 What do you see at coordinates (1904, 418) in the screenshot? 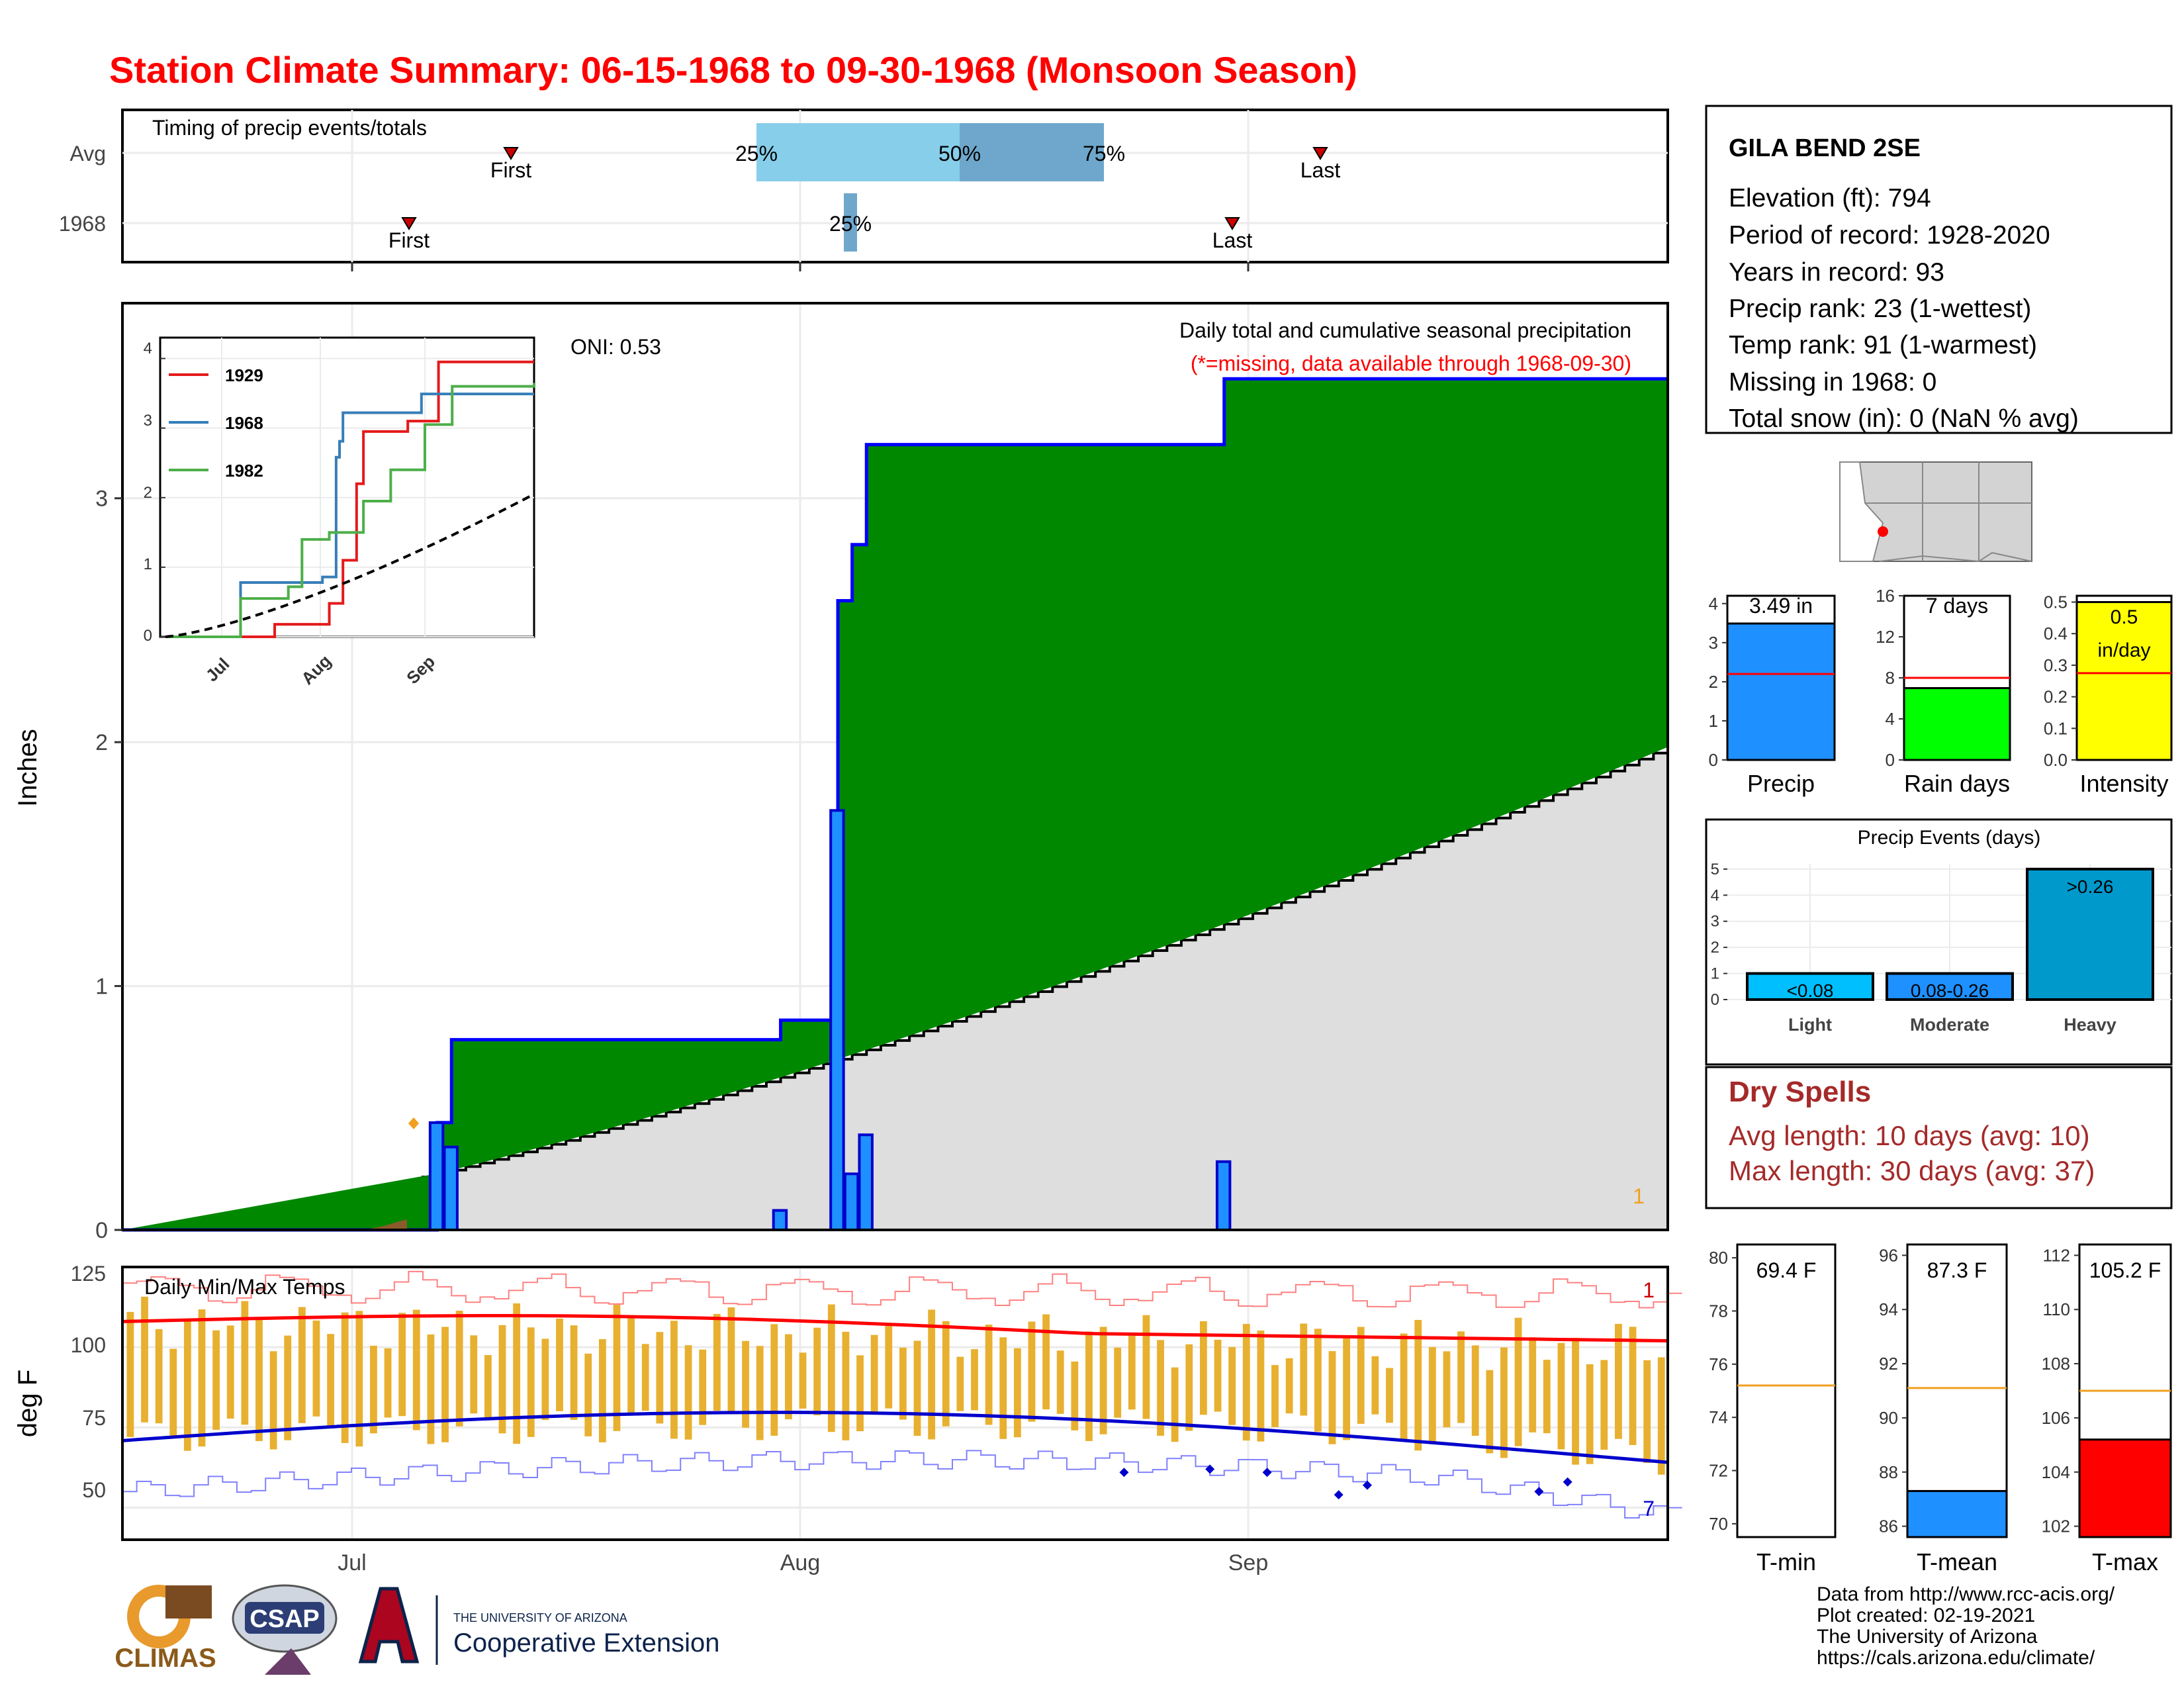
I see `station-line-7: Total snow (in): 0 (NaN % avg)` at bounding box center [1904, 418].